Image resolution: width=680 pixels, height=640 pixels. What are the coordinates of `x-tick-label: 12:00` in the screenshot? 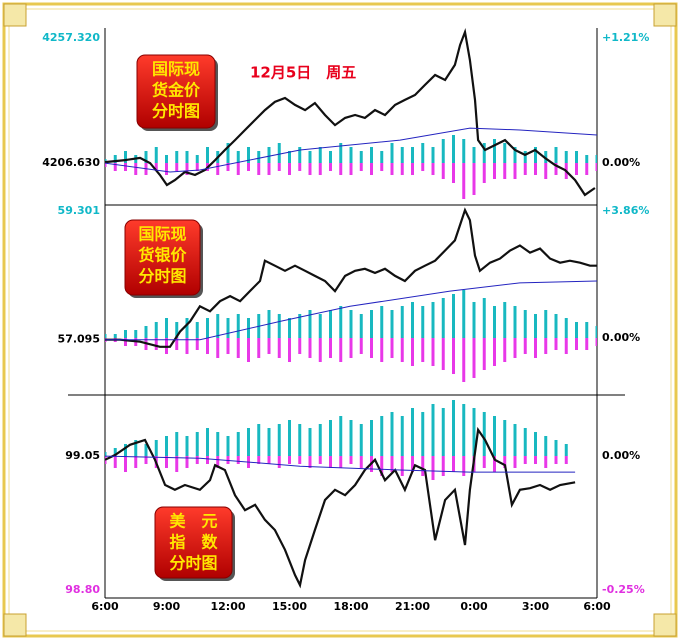 It's located at (227, 606).